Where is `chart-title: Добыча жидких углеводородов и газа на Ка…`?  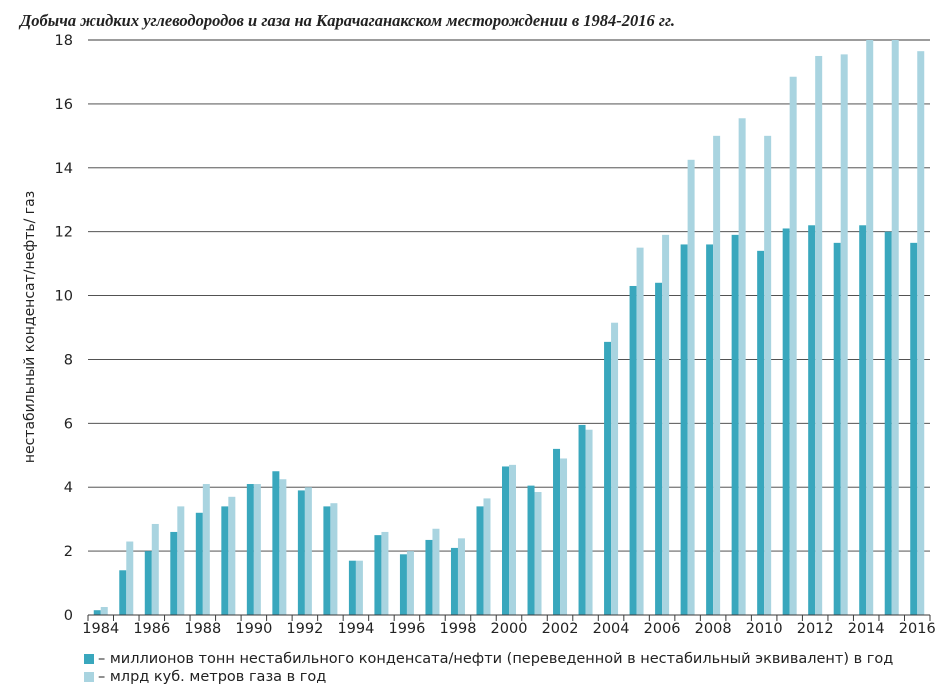 chart-title: Добыча жидких углеводородов и газа на Ка… is located at coordinates (348, 20).